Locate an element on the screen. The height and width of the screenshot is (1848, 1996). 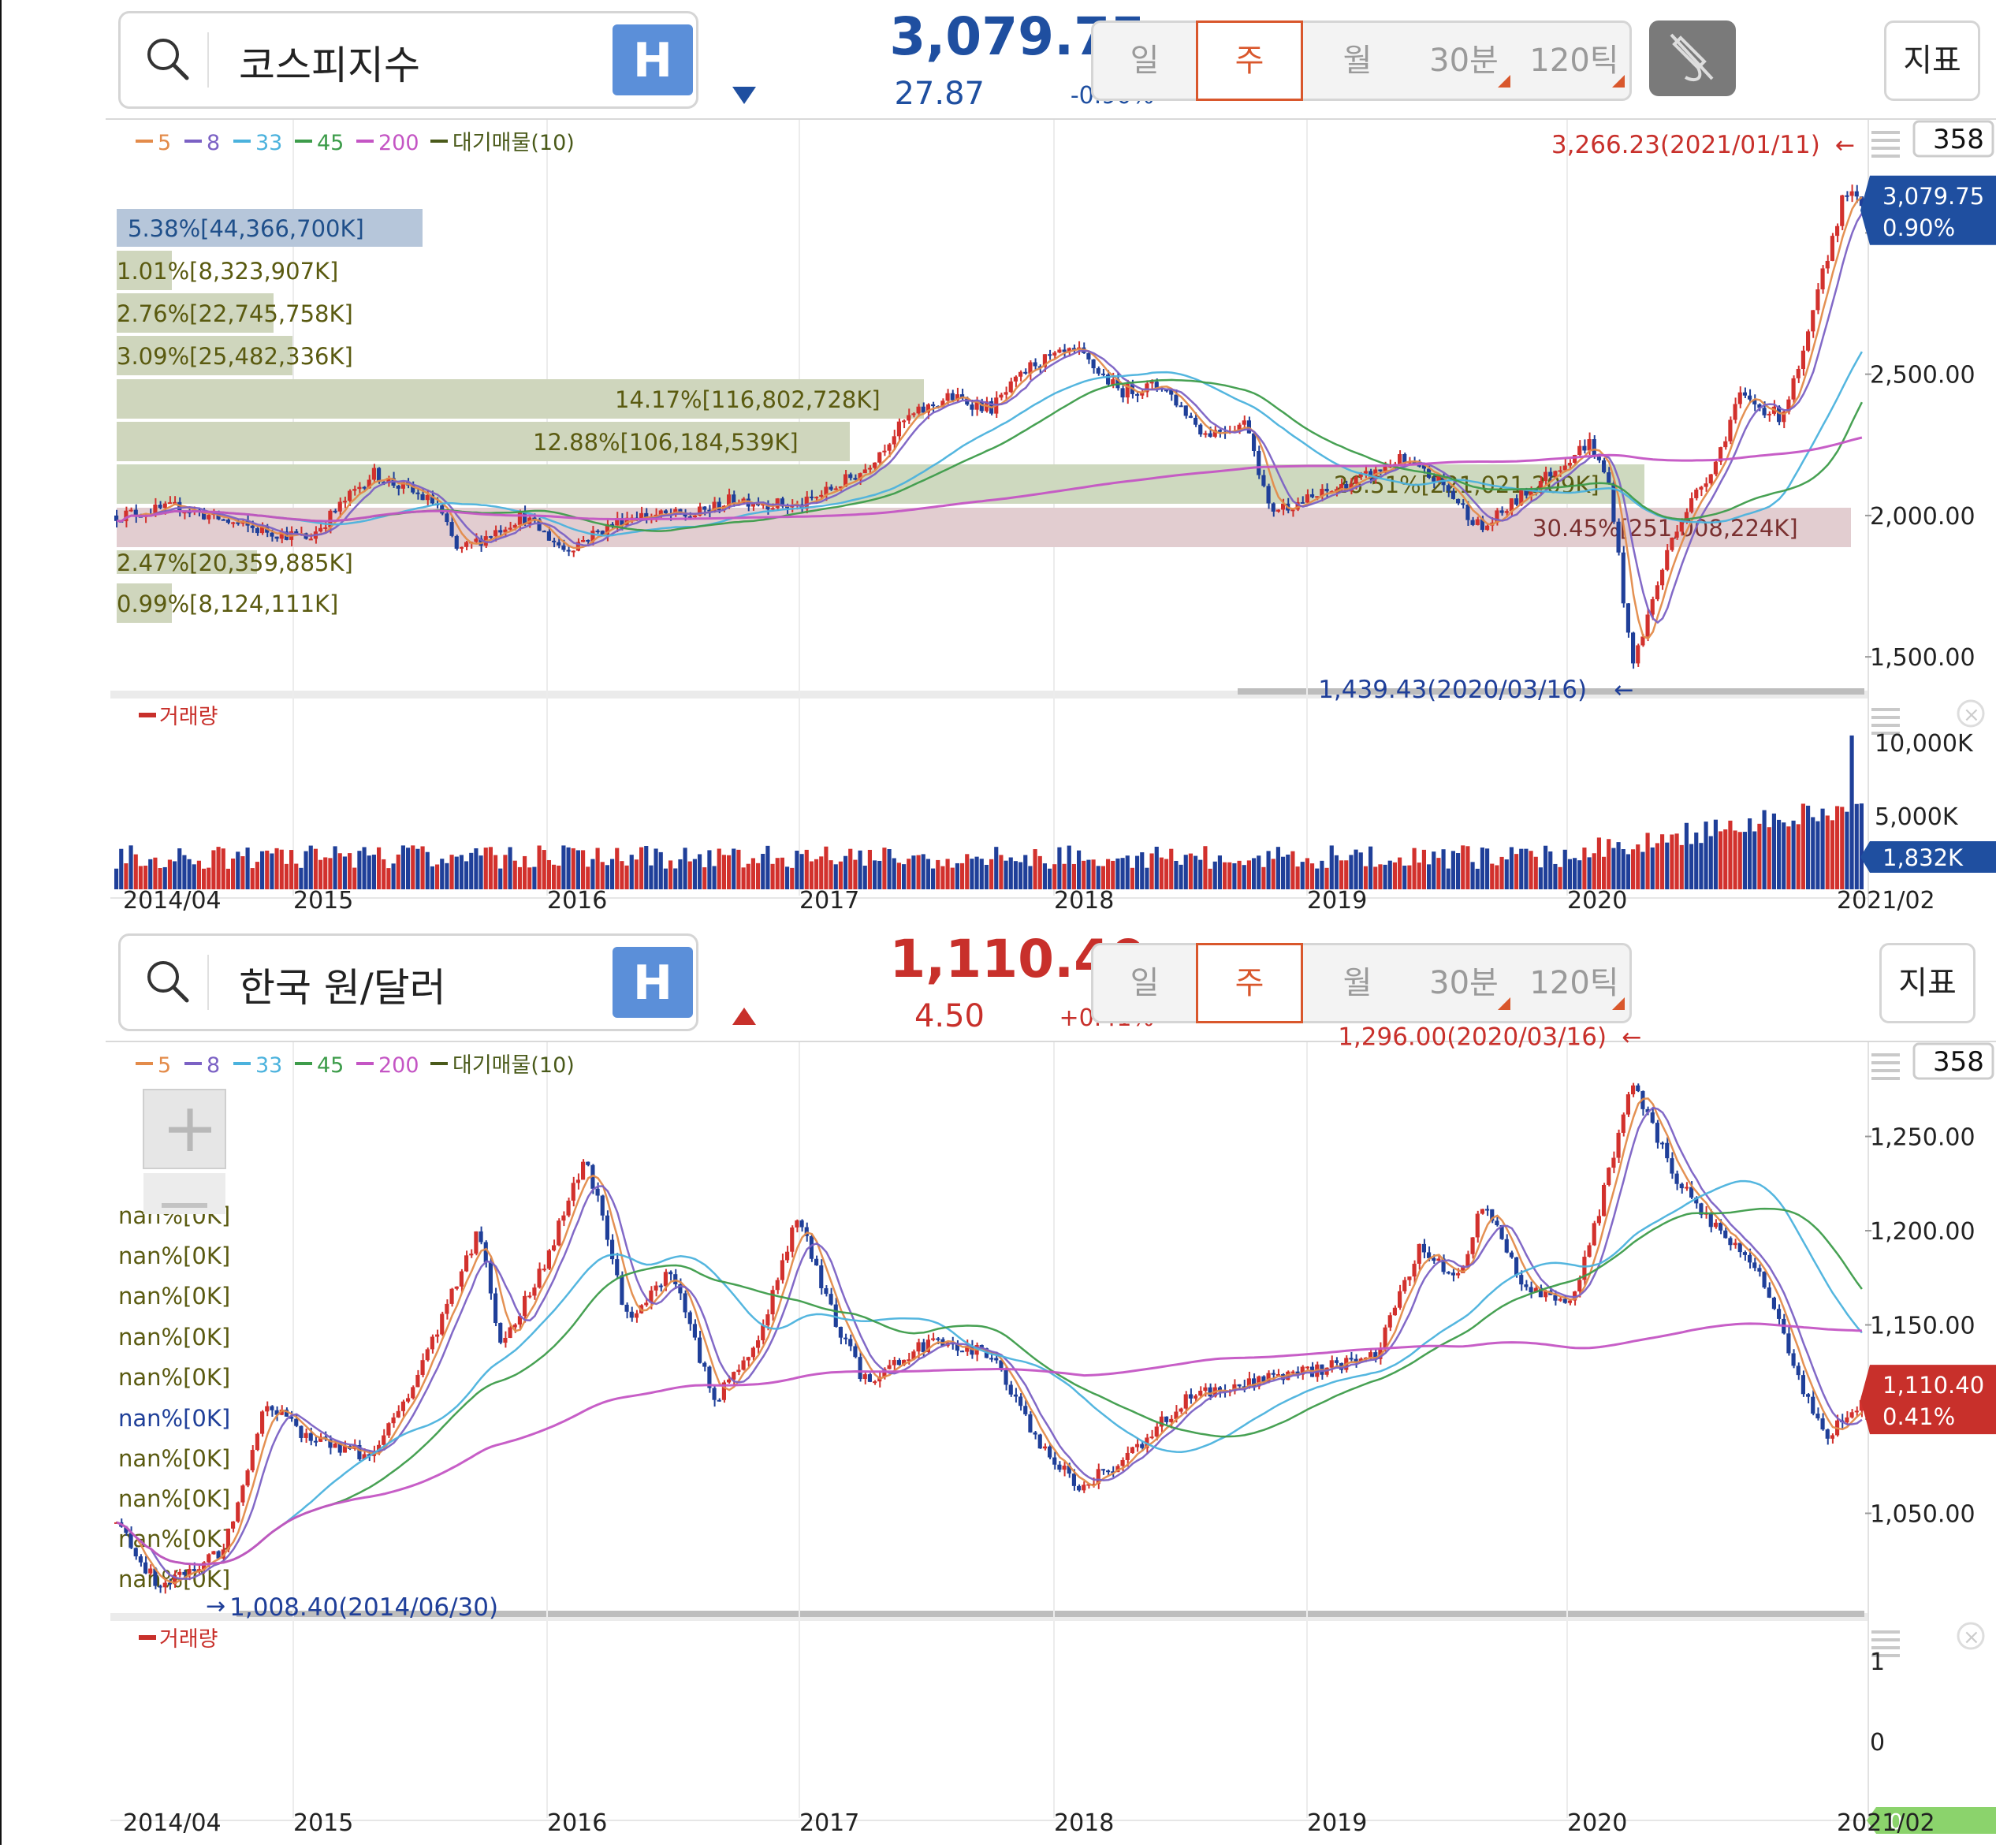
dropdown-corner-icon is located at coordinates (1504, 1003).